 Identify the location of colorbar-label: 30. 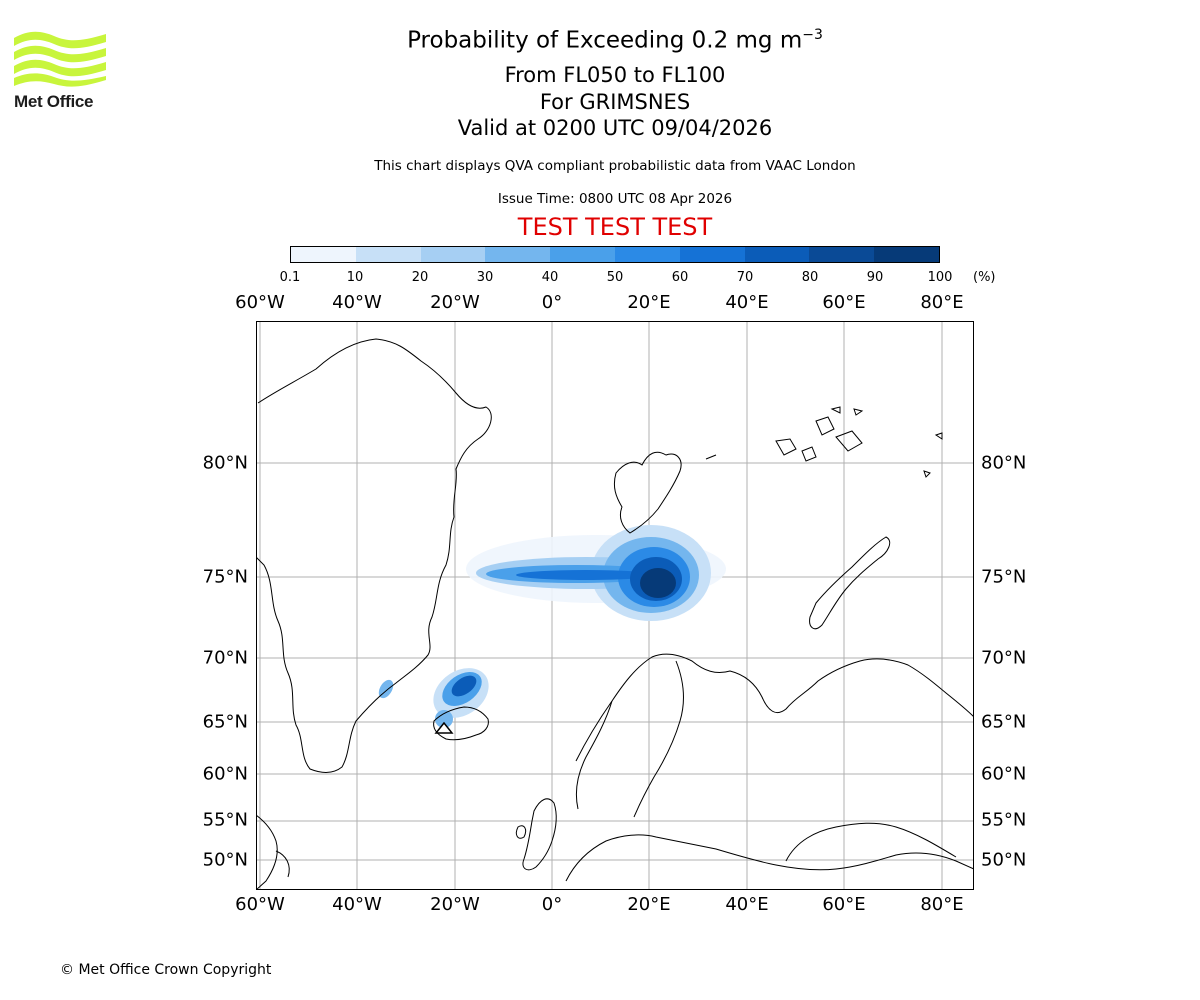
(485, 277).